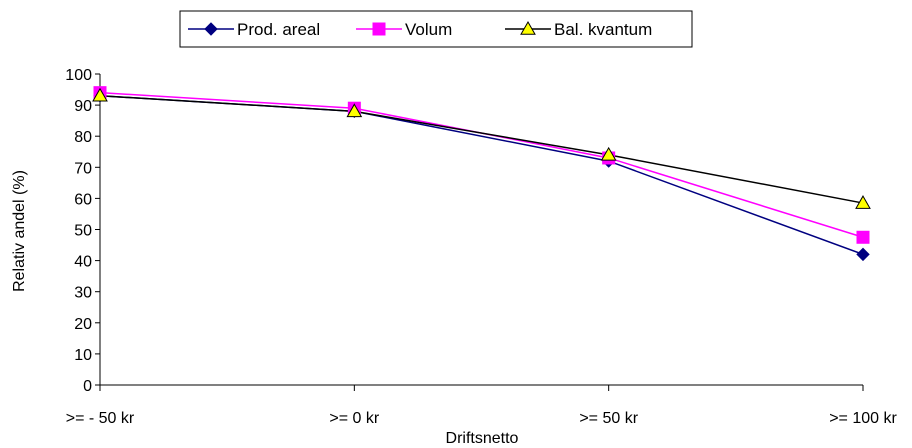 The height and width of the screenshot is (448, 912). Describe the element at coordinates (87, 386) in the screenshot. I see `y-tick-label: 0` at that location.